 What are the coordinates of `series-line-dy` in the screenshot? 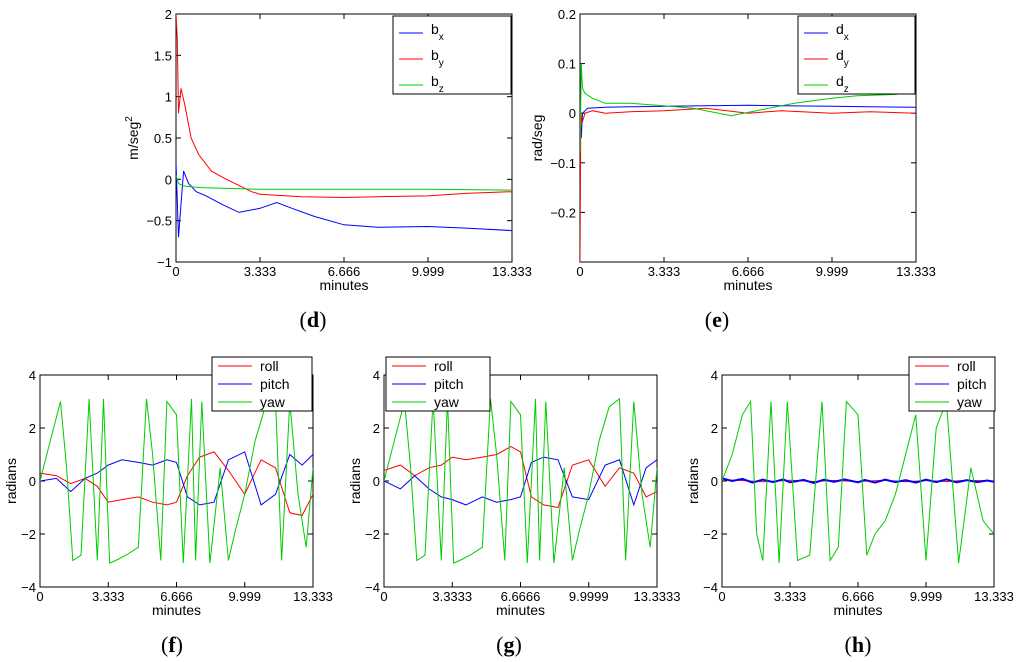 It's located at (748, 184).